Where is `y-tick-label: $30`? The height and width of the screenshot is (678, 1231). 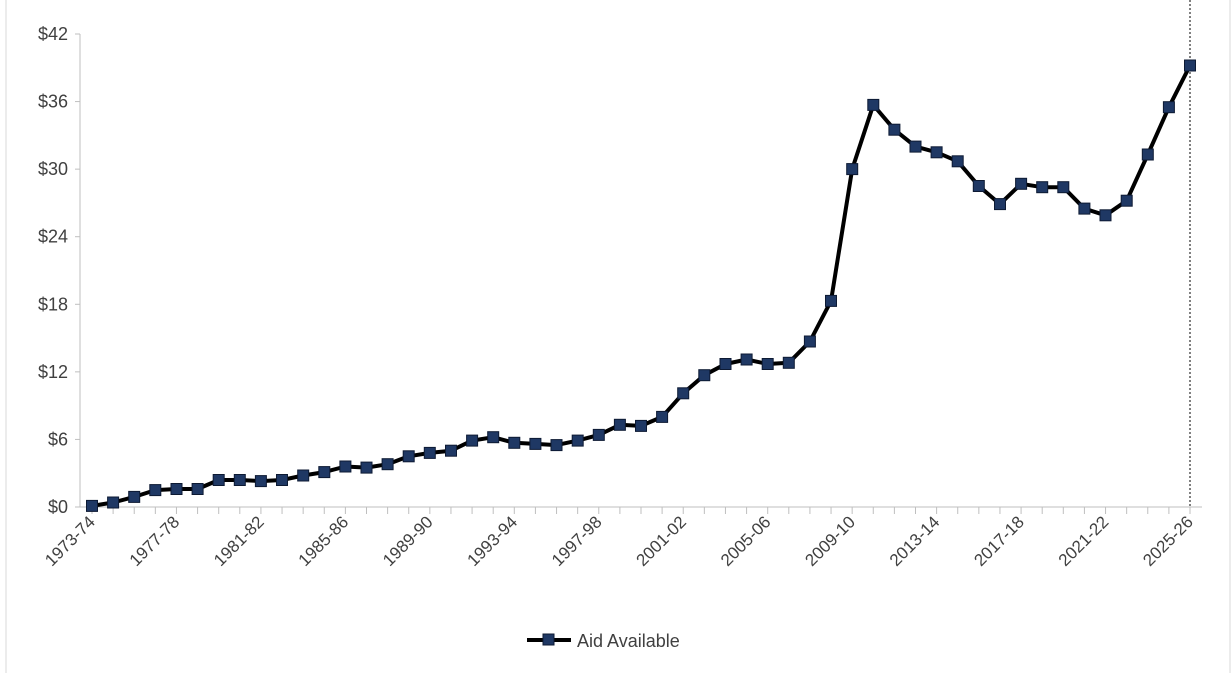 y-tick-label: $30 is located at coordinates (53, 169).